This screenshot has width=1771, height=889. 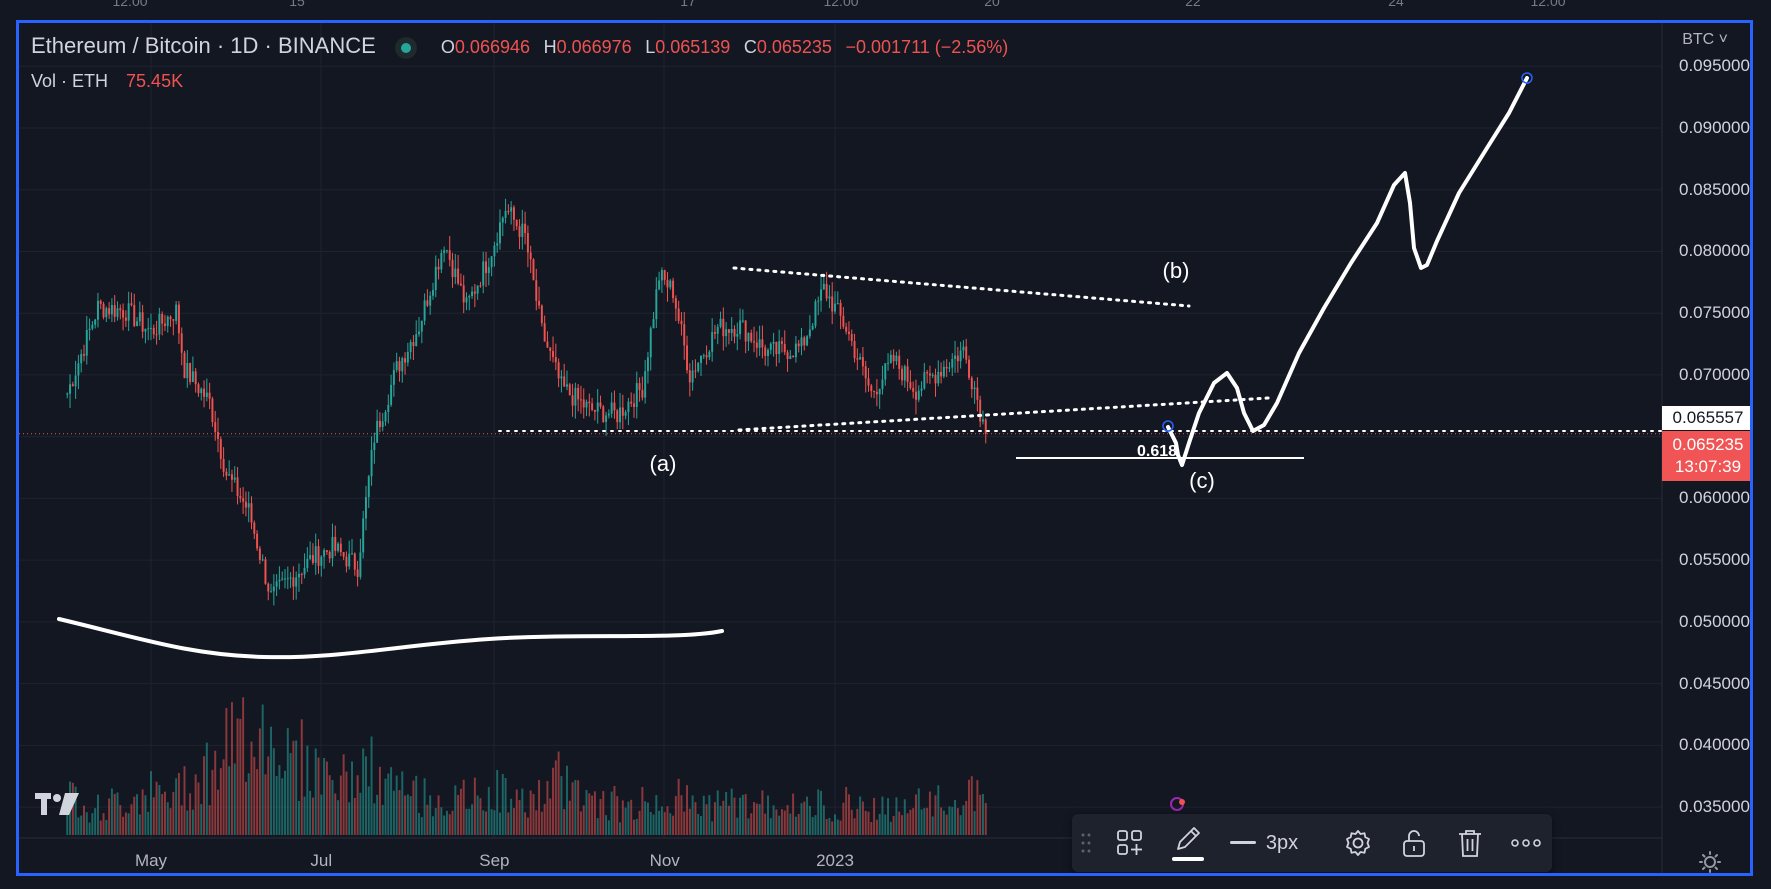 I want to click on gear-icon, so click(x=1358, y=843).